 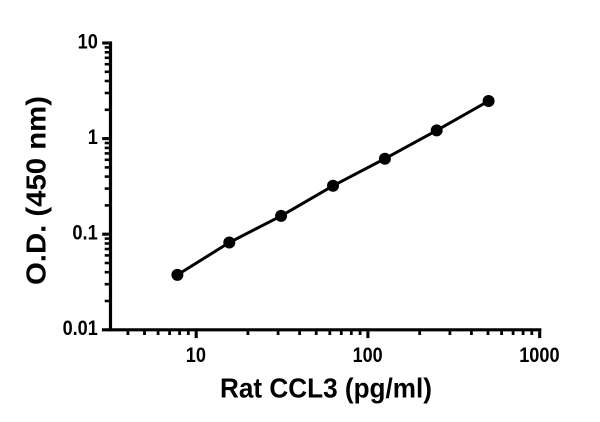 What do you see at coordinates (35, 190) in the screenshot?
I see `svg-text: O.D. (450 nm)` at bounding box center [35, 190].